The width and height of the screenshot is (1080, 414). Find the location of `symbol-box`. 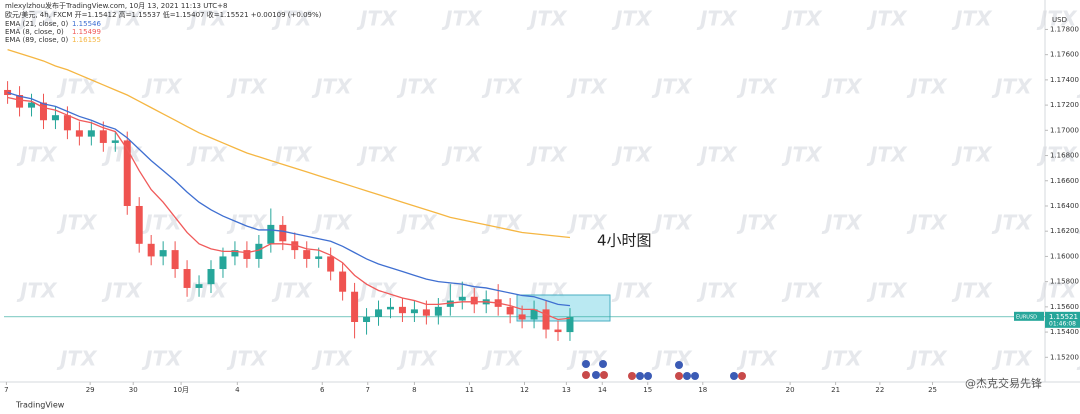

symbol-box is located at coordinates (1029, 316).